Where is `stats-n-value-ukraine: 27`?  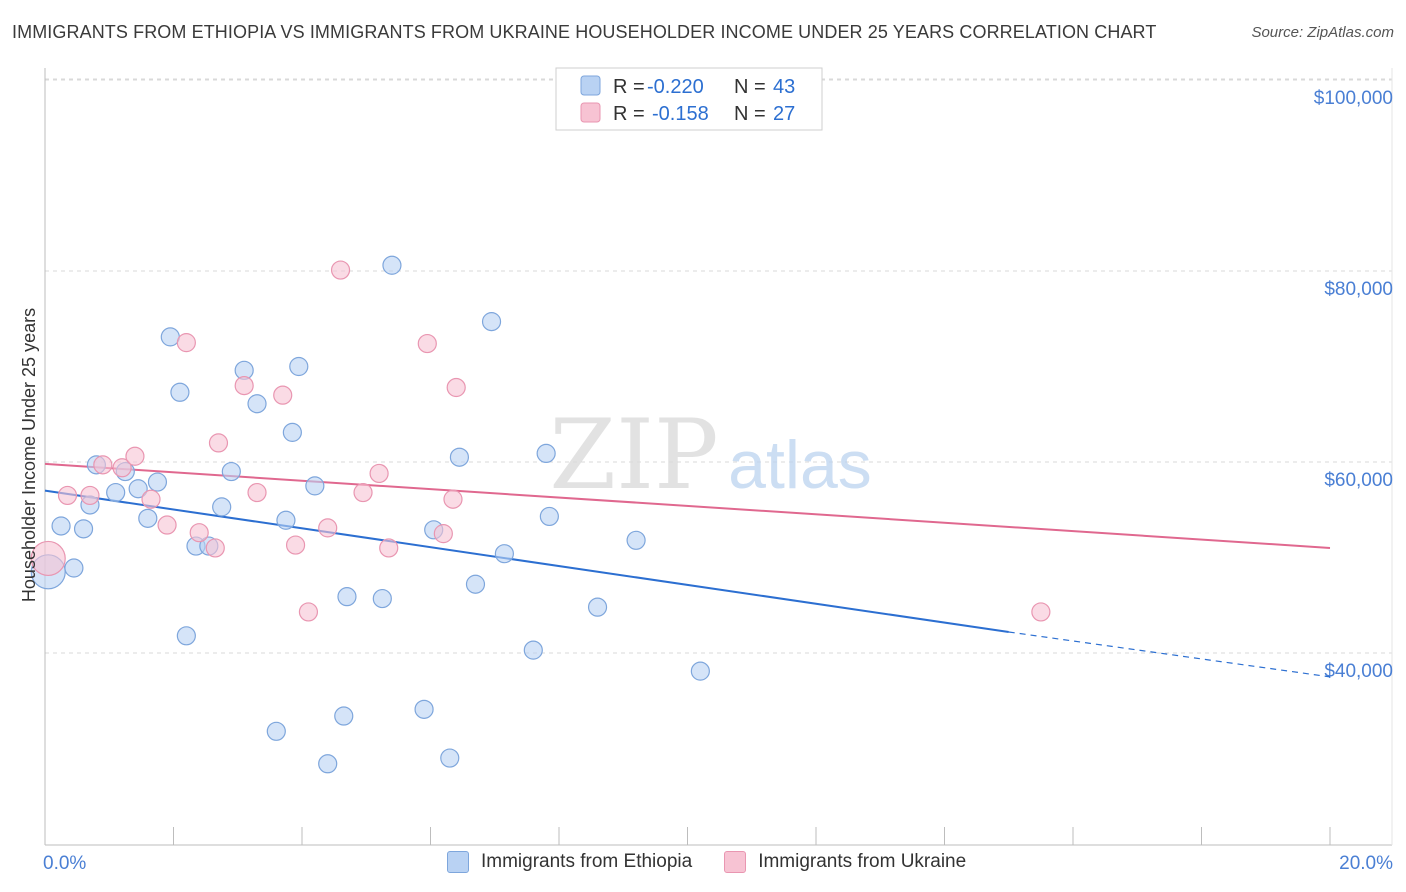
stats-n-value-ukraine: 27 is located at coordinates (784, 114).